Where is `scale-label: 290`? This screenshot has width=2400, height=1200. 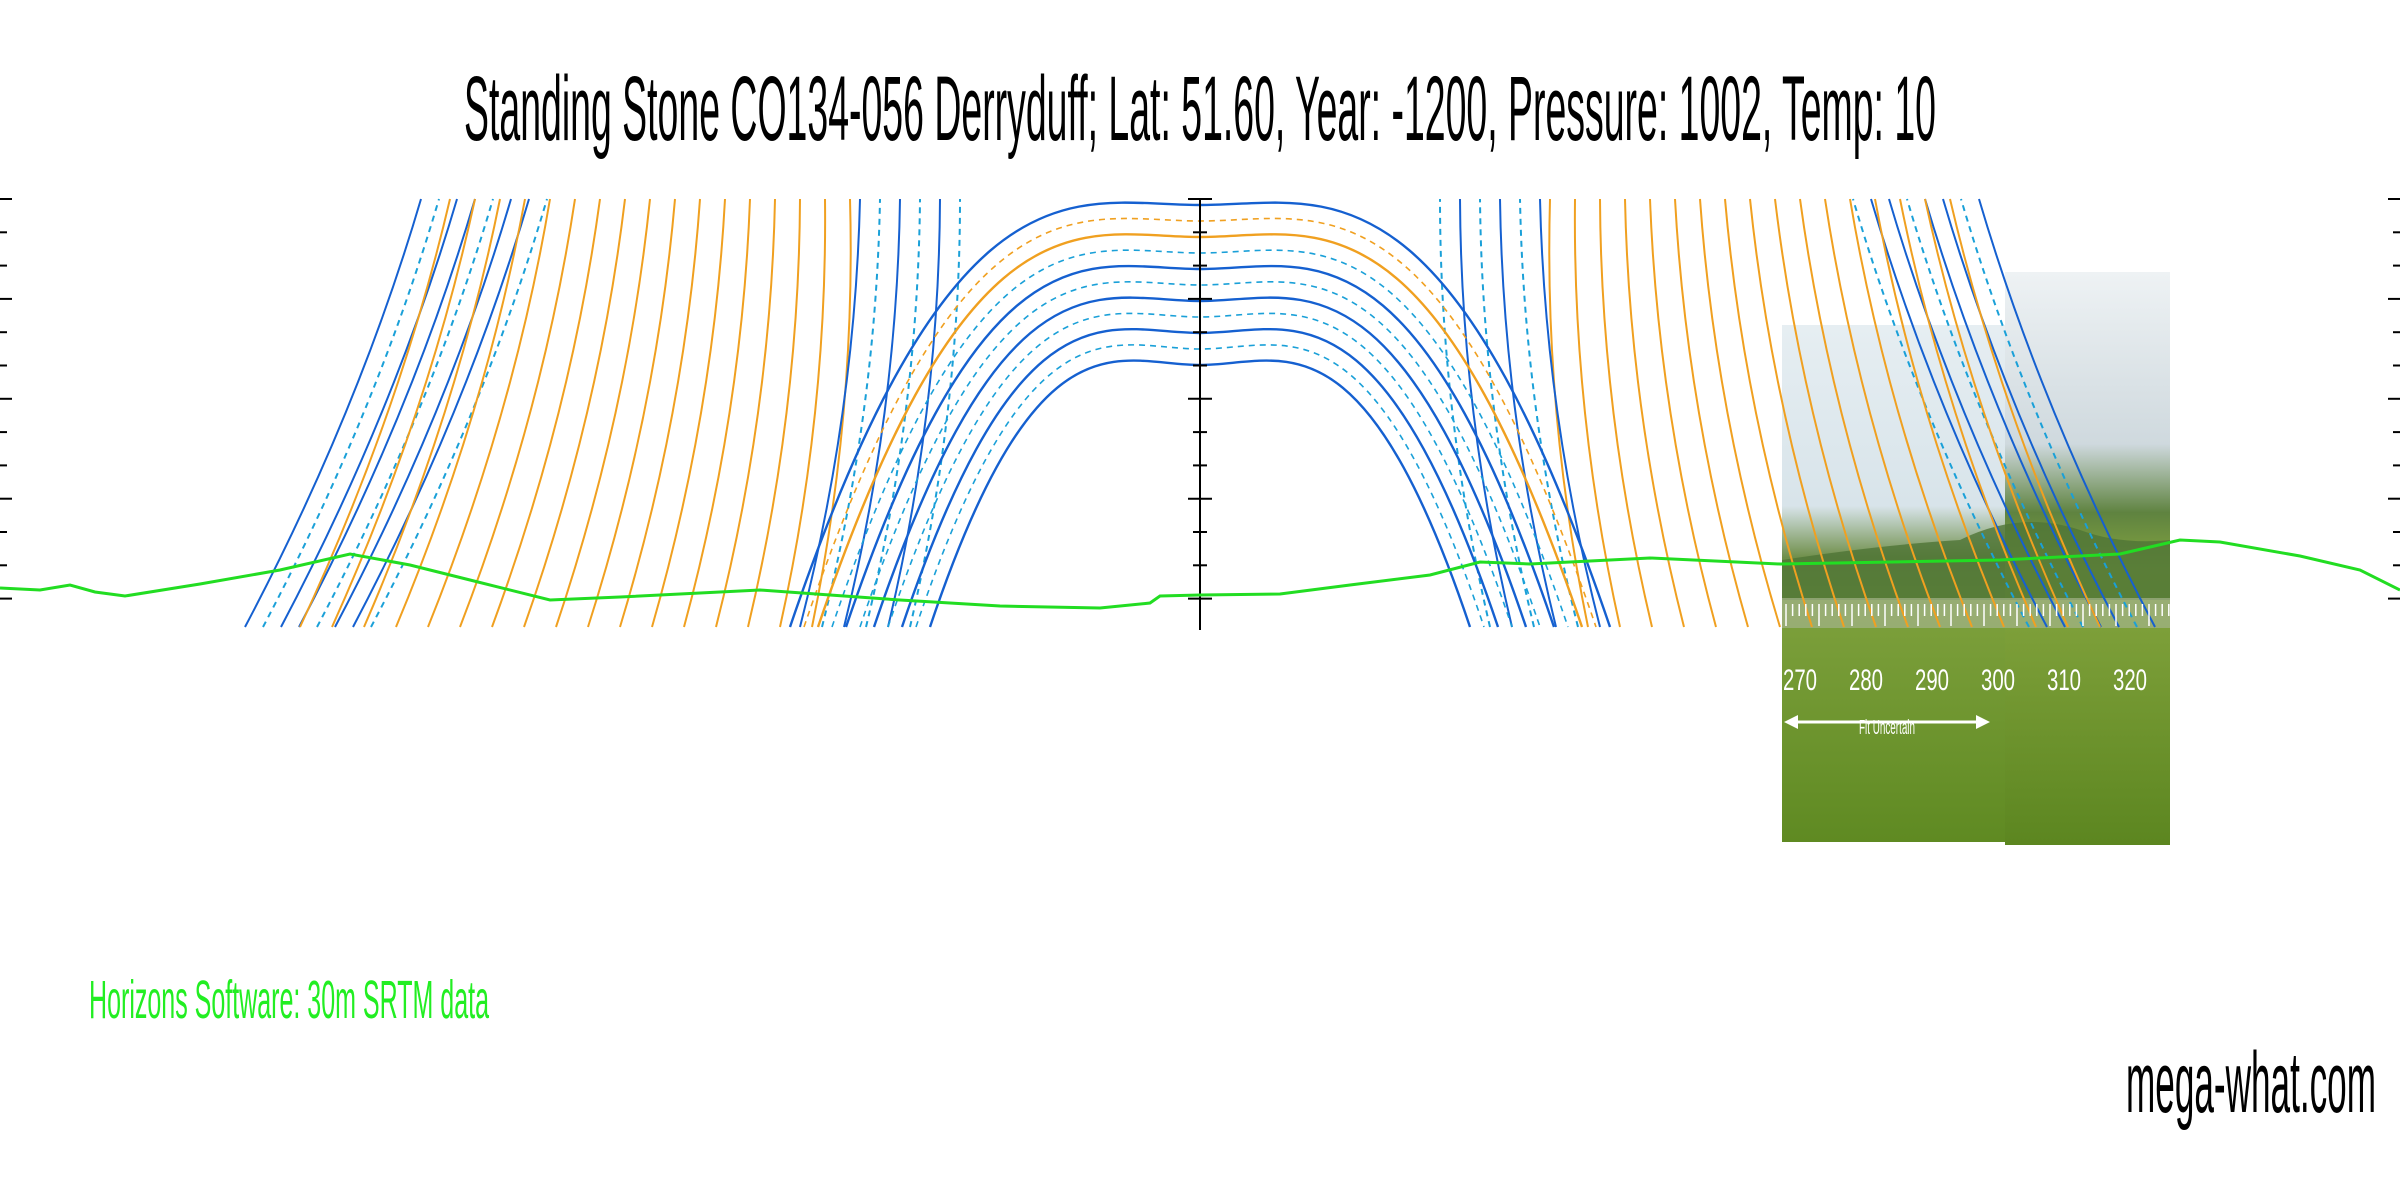
scale-label: 290 is located at coordinates (1932, 680).